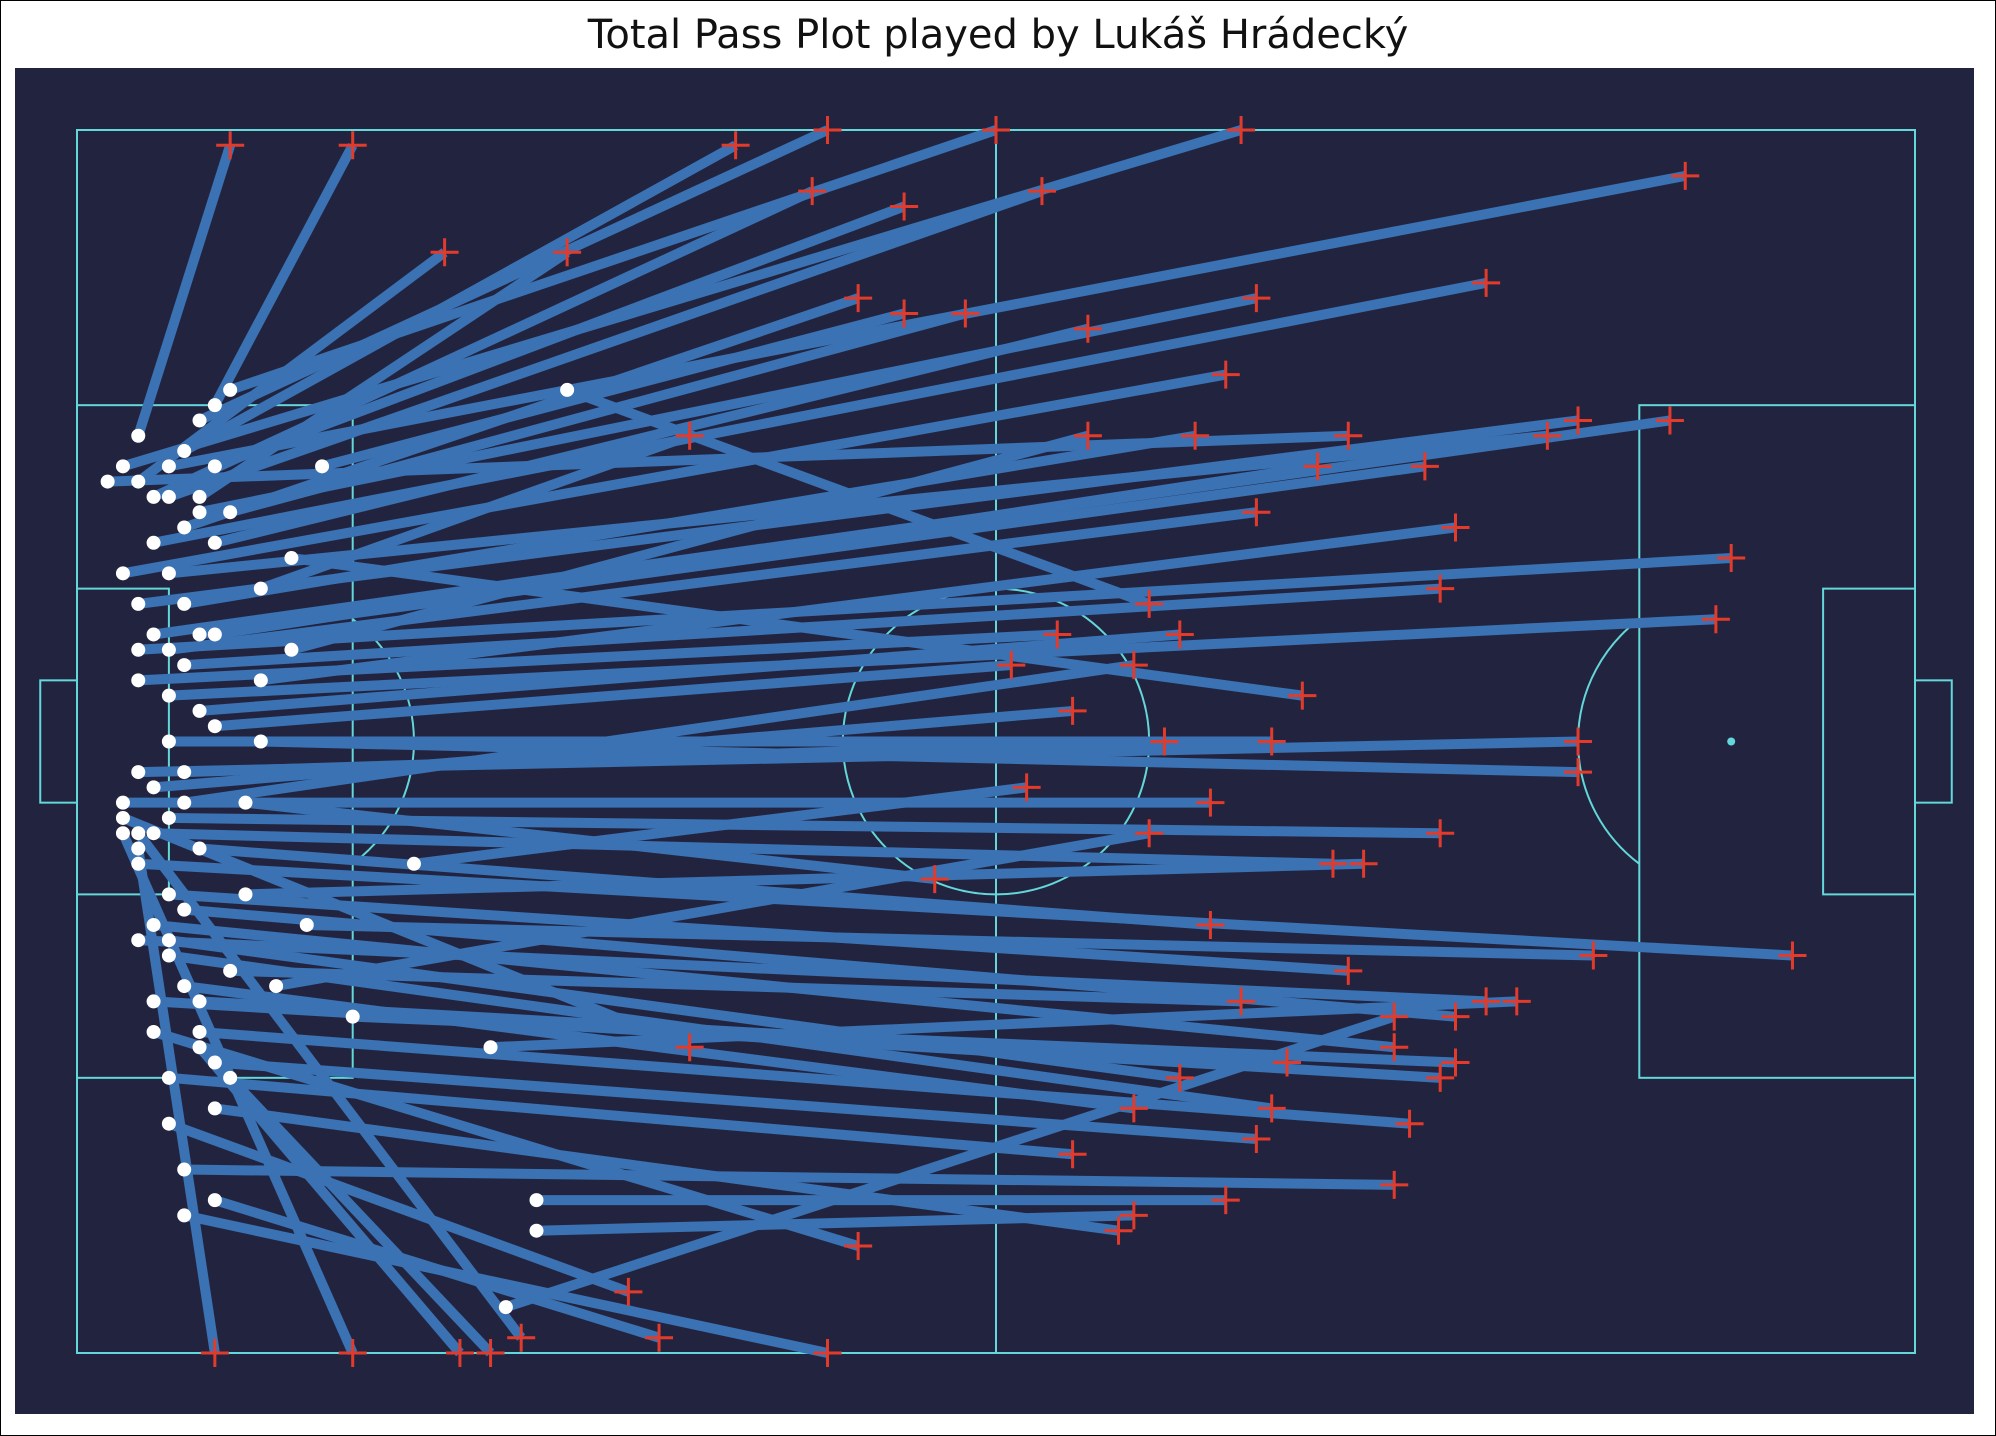 The height and width of the screenshot is (1436, 1996). I want to click on chart-title: Total Pass Plot played by Lukáš Hrádecký, so click(998, 35).